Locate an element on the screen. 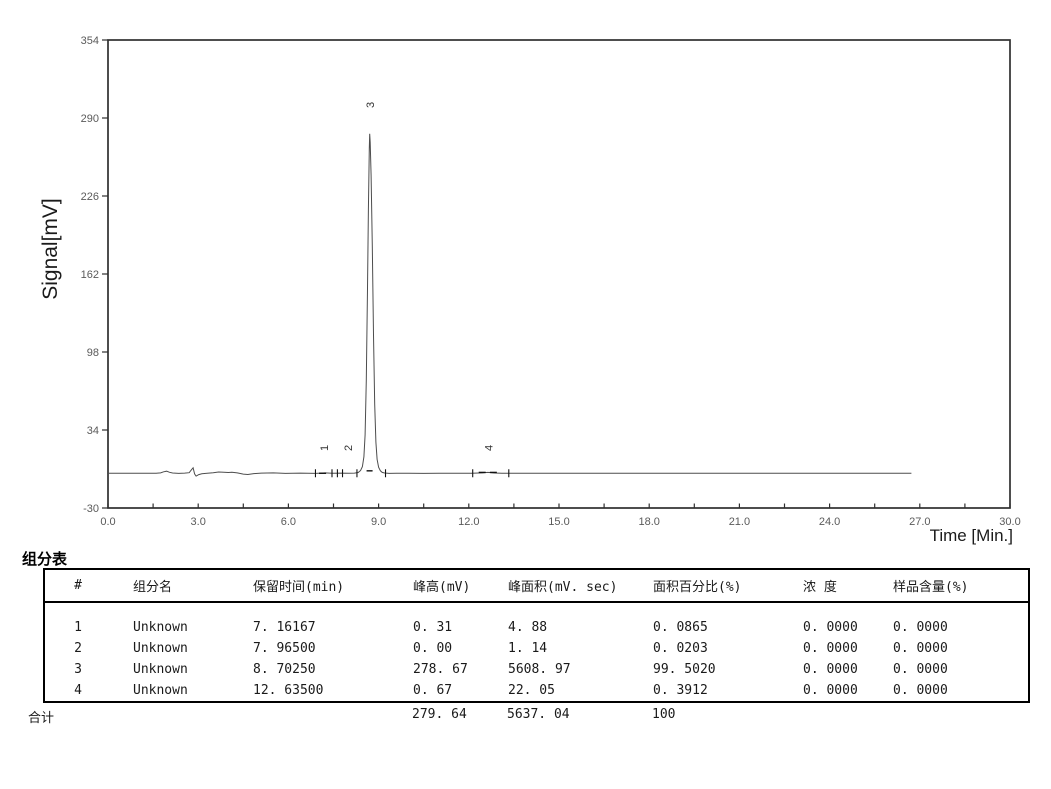 This screenshot has height=789, width=1051. y-tick-label: 354 is located at coordinates (90, 41).